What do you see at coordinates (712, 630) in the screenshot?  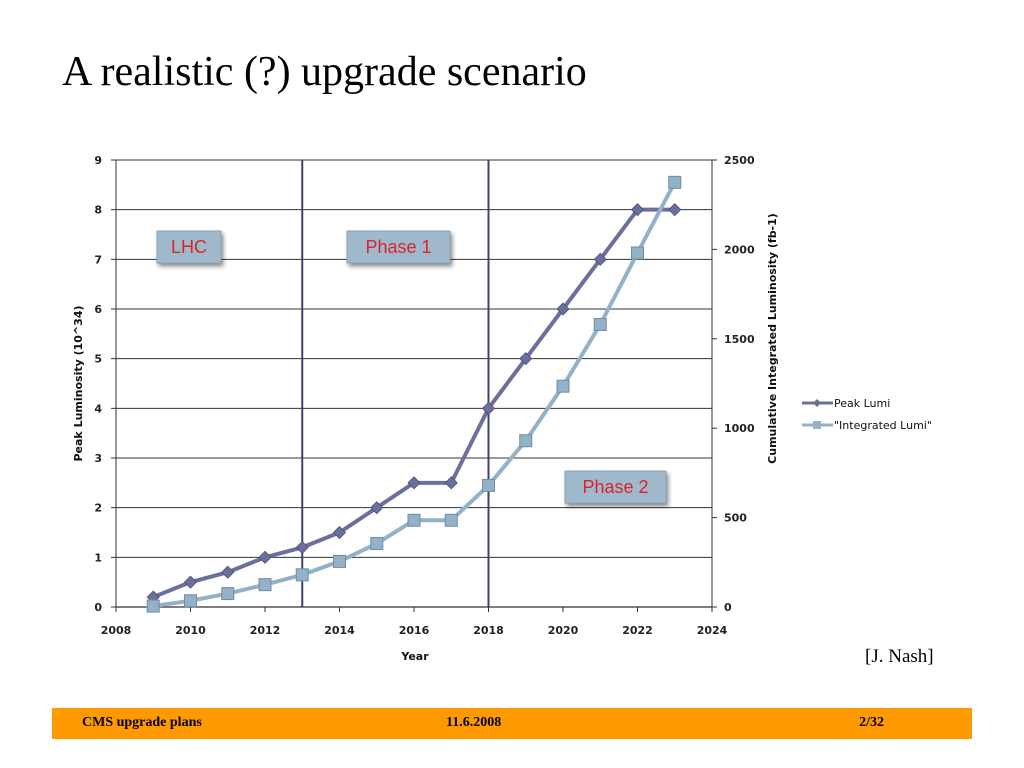 I see `x-tick-label: 2024` at bounding box center [712, 630].